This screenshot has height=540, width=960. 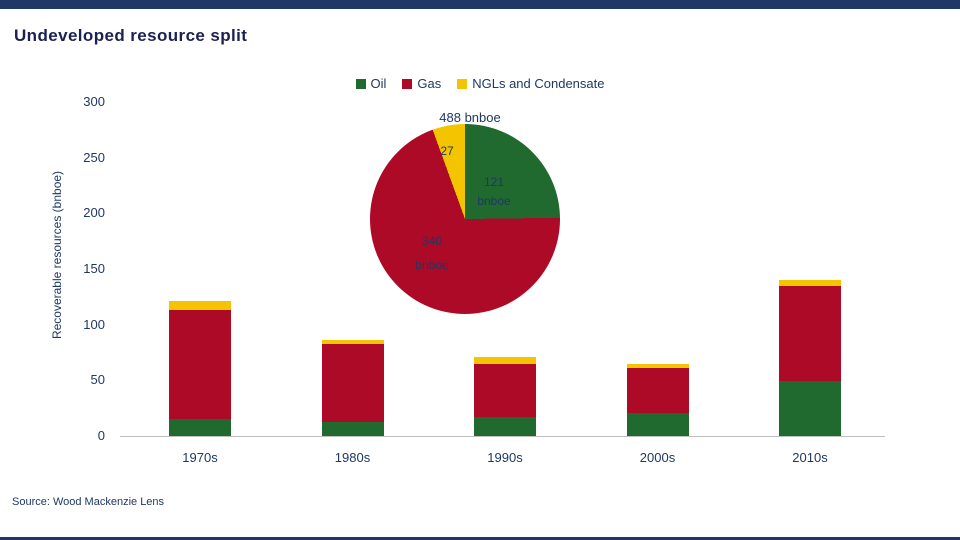 What do you see at coordinates (465, 219) in the screenshot?
I see `pie-chart` at bounding box center [465, 219].